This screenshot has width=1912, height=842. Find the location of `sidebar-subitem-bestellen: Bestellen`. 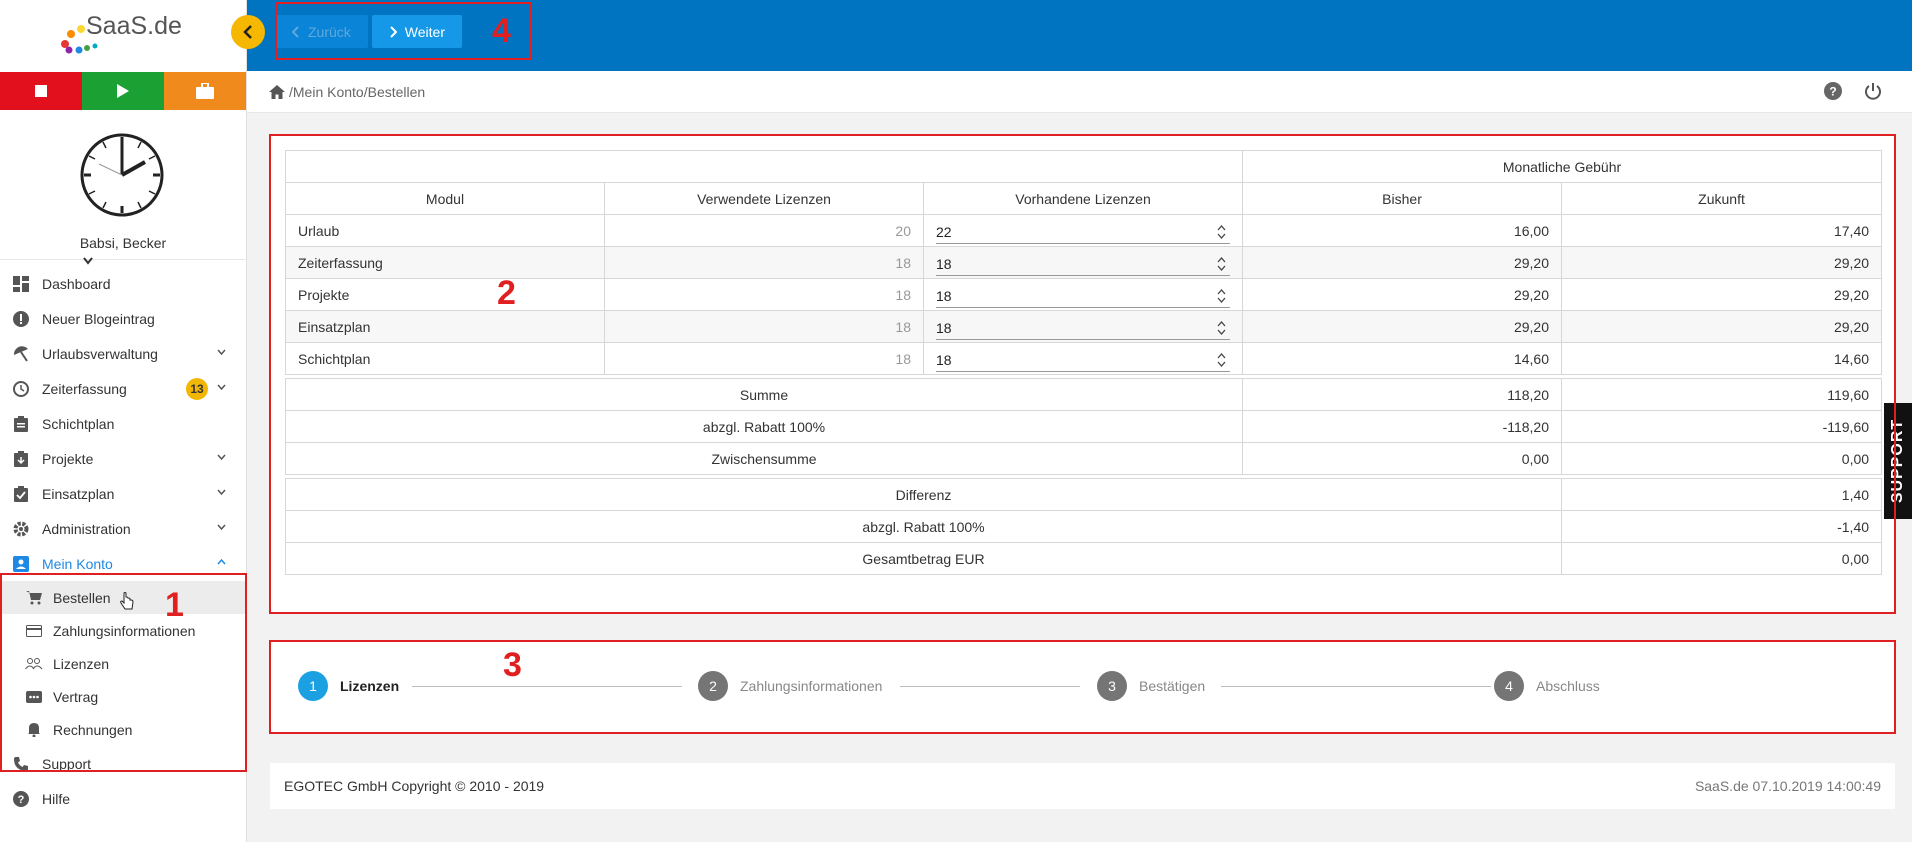

sidebar-subitem-bestellen: Bestellen is located at coordinates (123, 597).